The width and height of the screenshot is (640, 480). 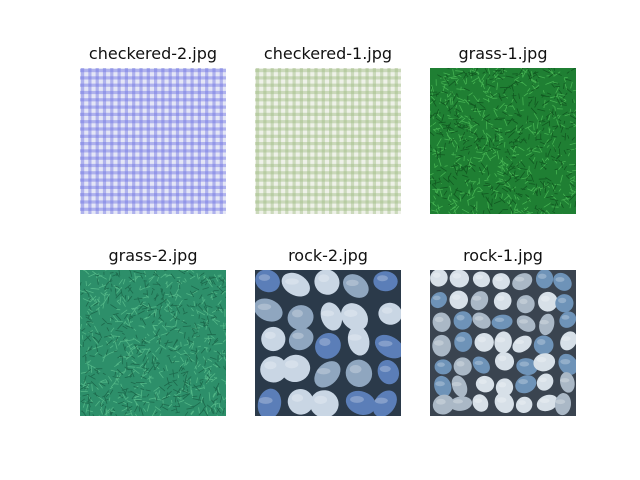 I want to click on grass-2-image, so click(x=153, y=343).